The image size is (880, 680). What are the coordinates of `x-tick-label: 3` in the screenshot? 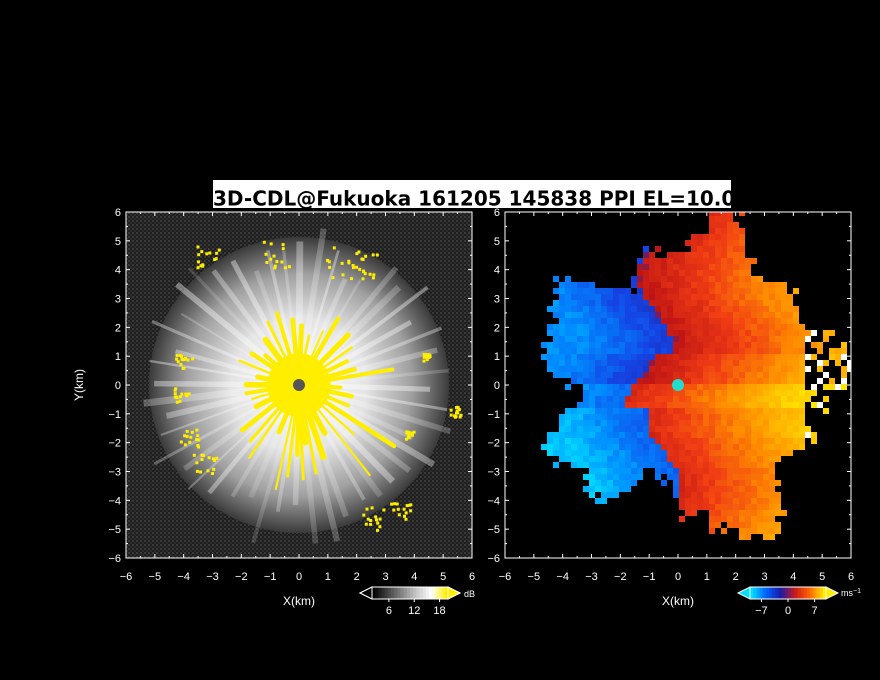 It's located at (764, 577).